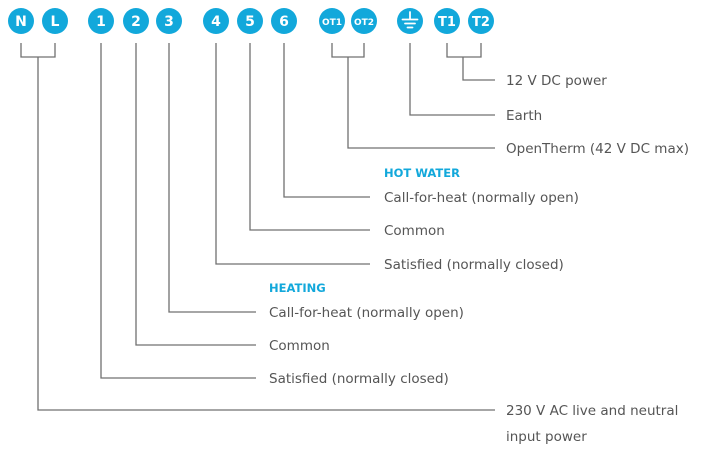 This screenshot has height=454, width=703. I want to click on terminal-5: 5, so click(250, 21).